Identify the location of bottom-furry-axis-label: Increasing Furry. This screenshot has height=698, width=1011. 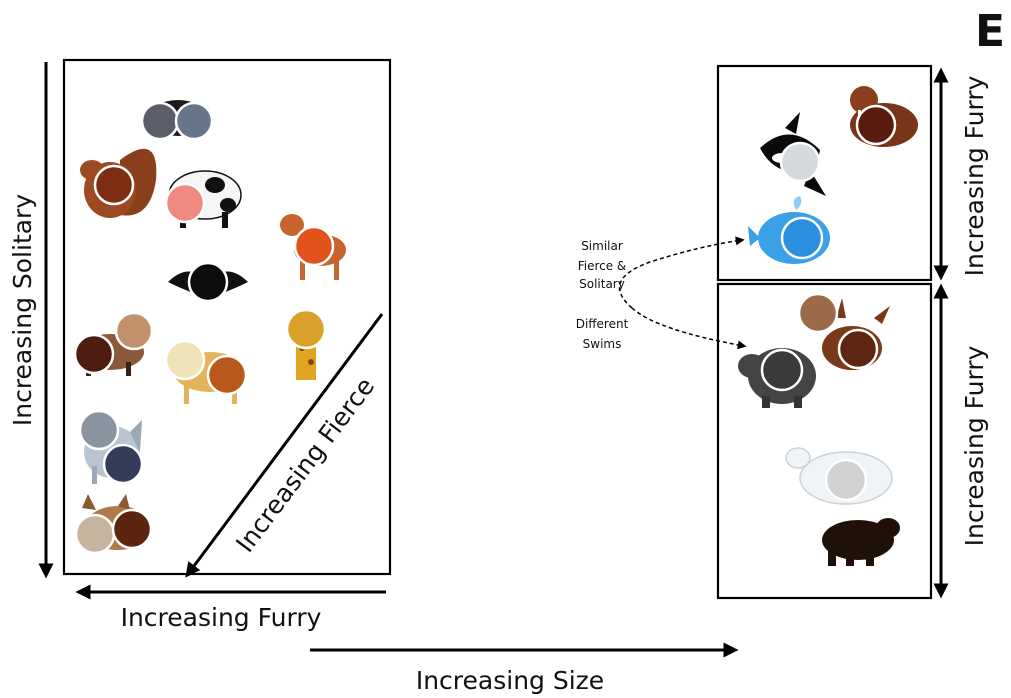
(974, 445).